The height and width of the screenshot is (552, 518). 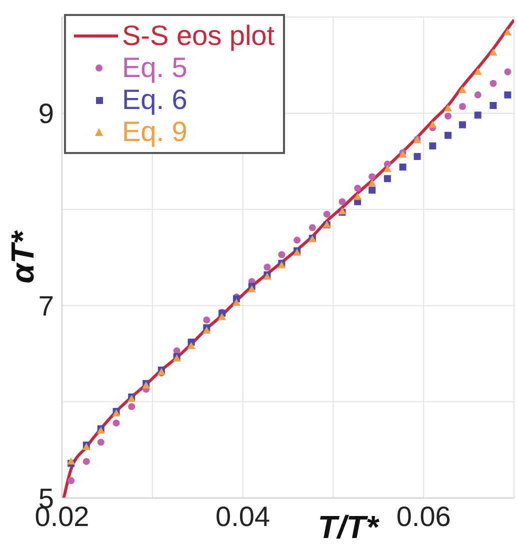 What do you see at coordinates (243, 516) in the screenshot?
I see `x-tick-label: 0.04` at bounding box center [243, 516].